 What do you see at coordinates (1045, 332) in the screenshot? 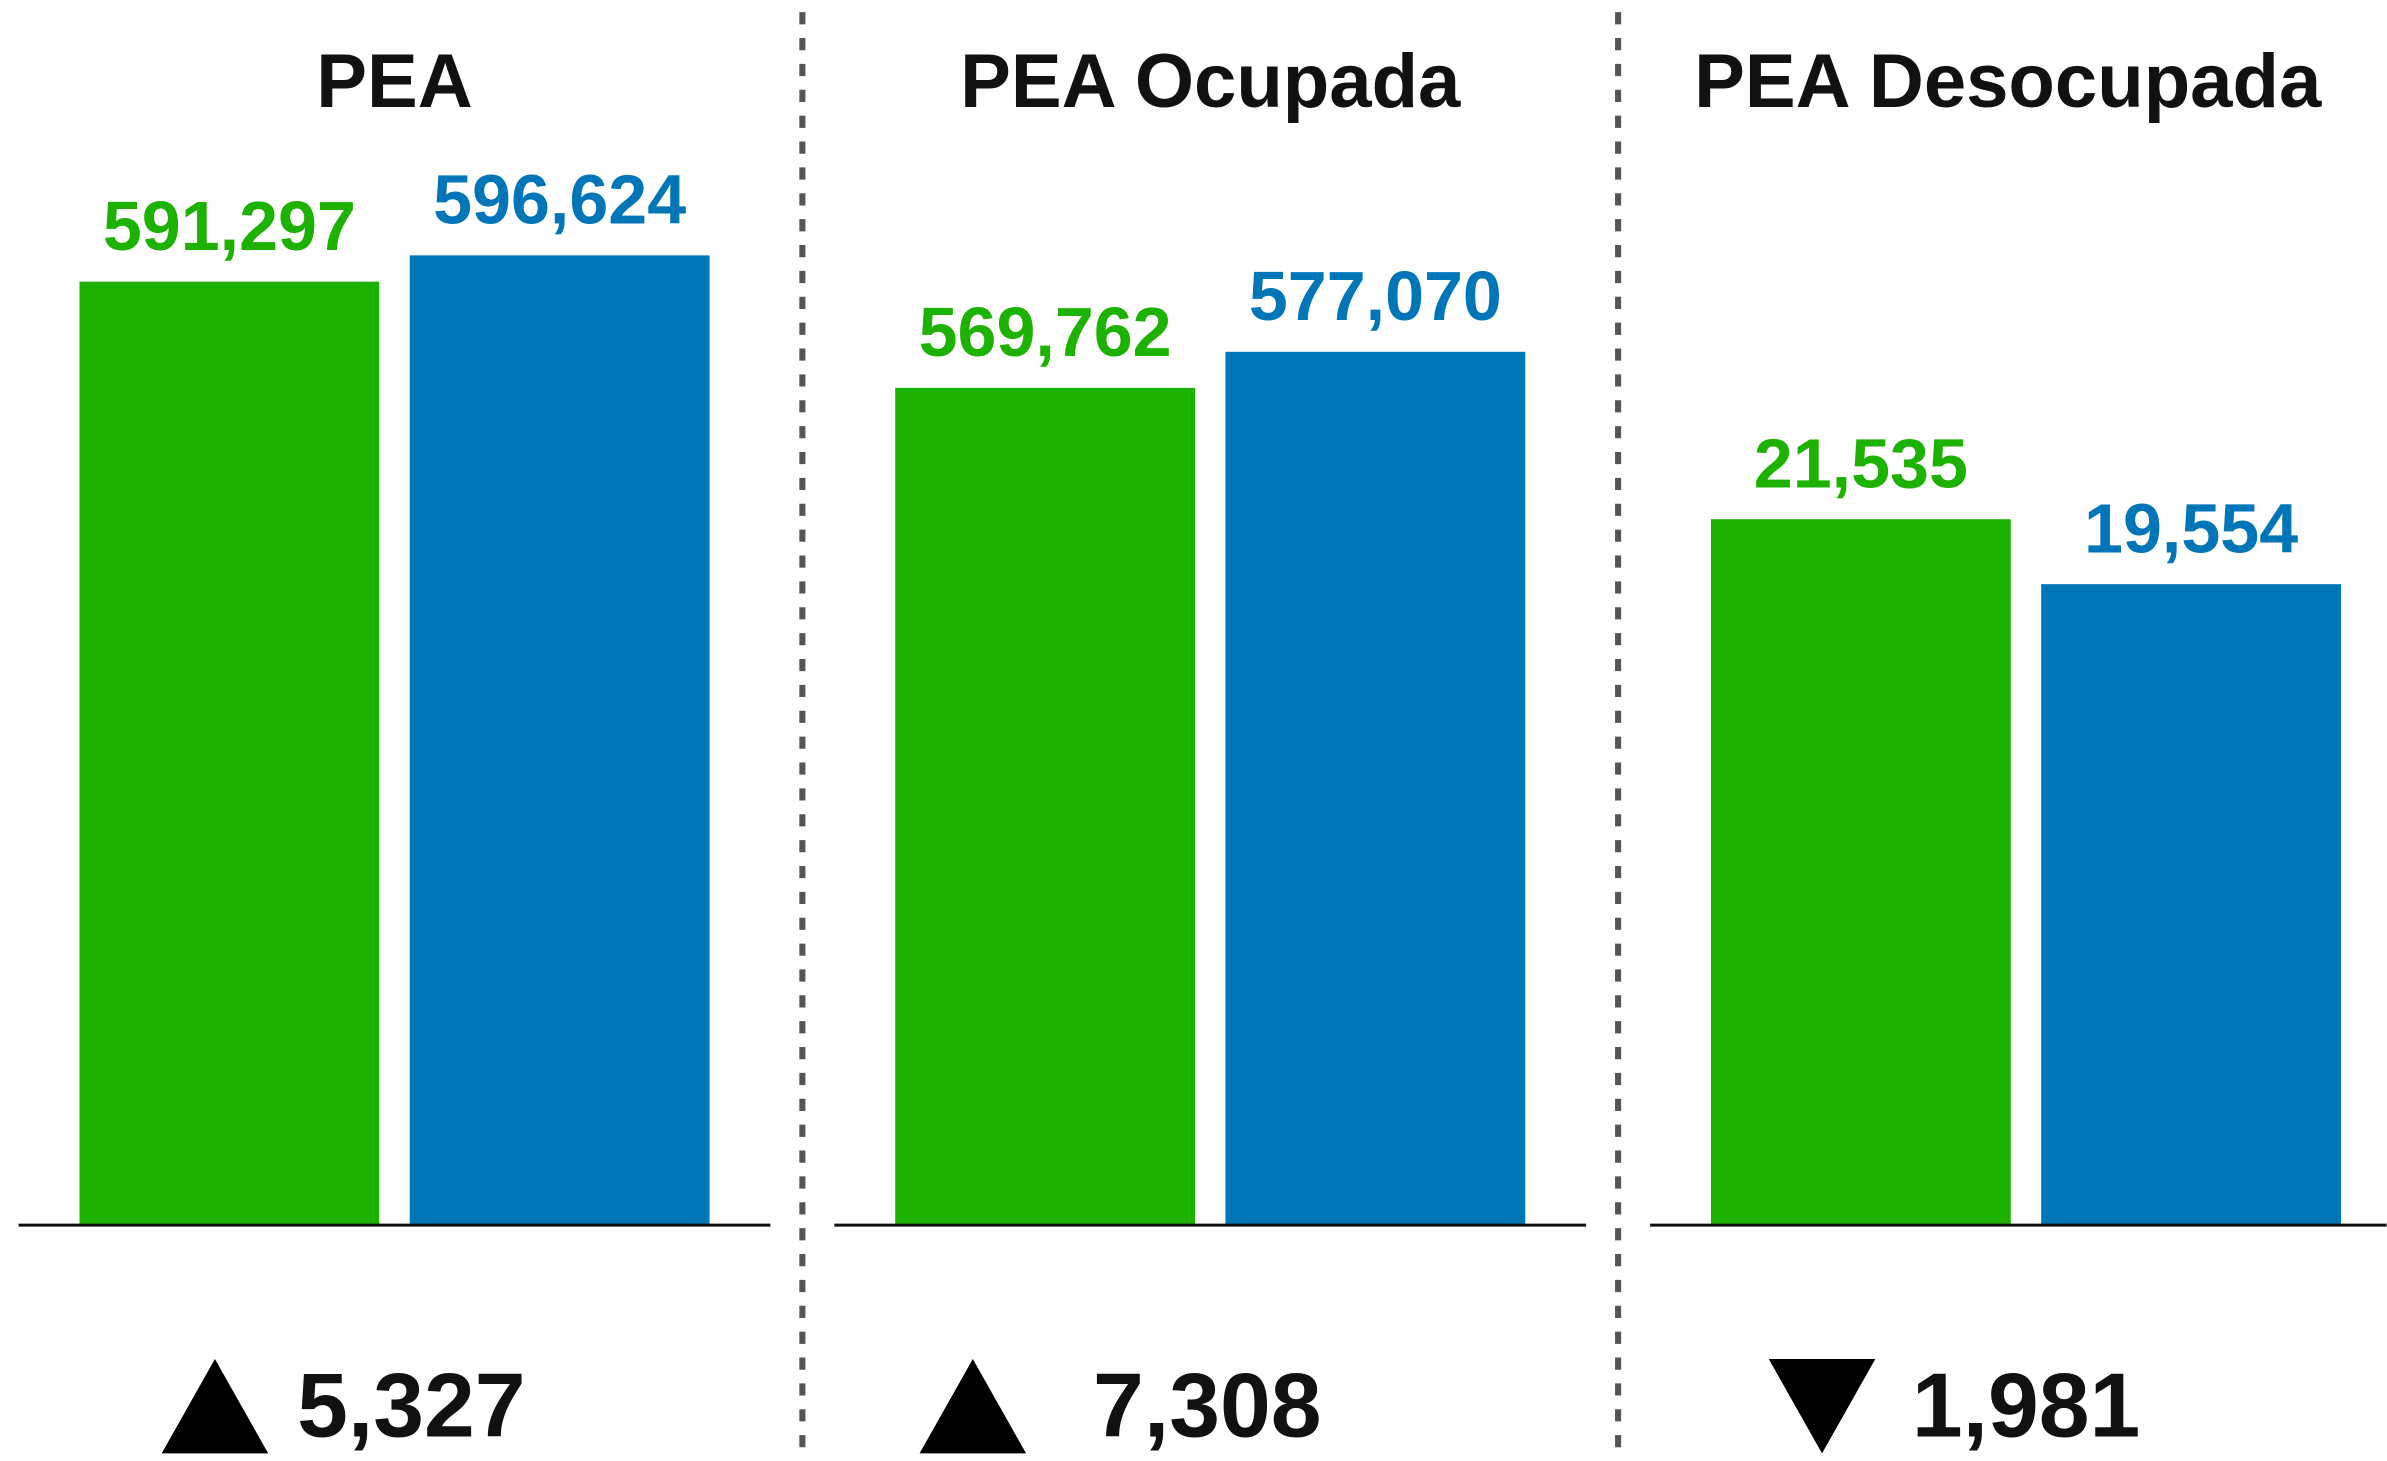
I see `value-label: 569,762` at bounding box center [1045, 332].